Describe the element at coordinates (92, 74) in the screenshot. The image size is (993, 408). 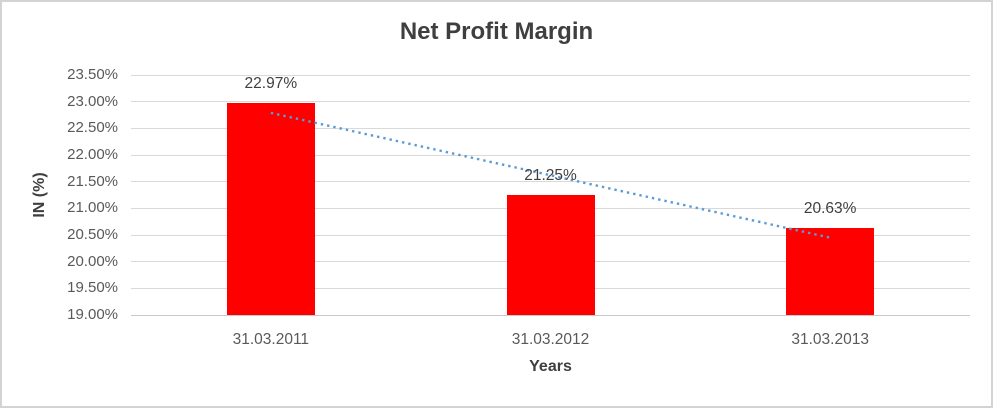
I see `y-tick-label: 23.50%` at that location.